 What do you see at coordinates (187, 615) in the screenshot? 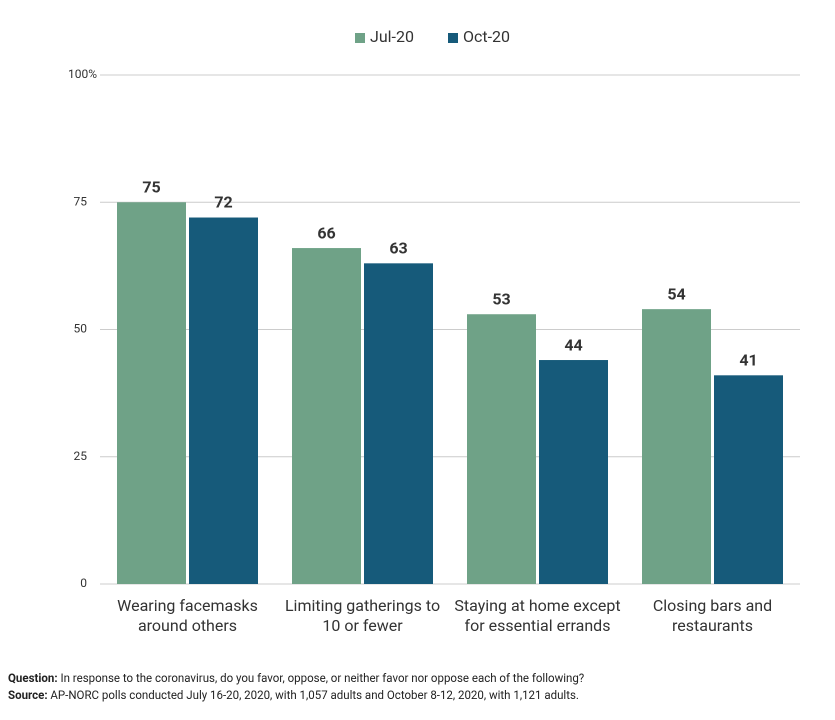
I see `x-tick-label: Wearing facemasks around others` at bounding box center [187, 615].